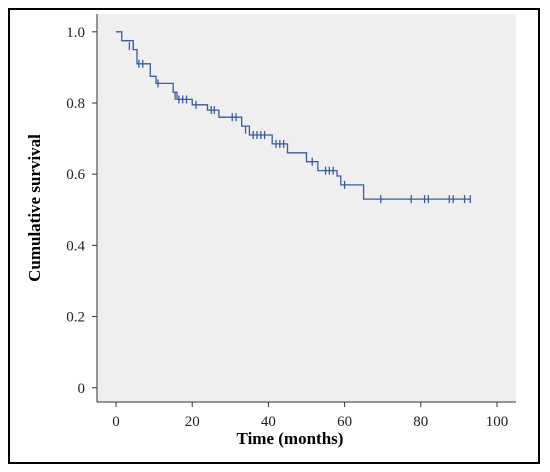 The image size is (550, 472). Describe the element at coordinates (75, 104) in the screenshot. I see `y-tick-label: 0.8` at that location.